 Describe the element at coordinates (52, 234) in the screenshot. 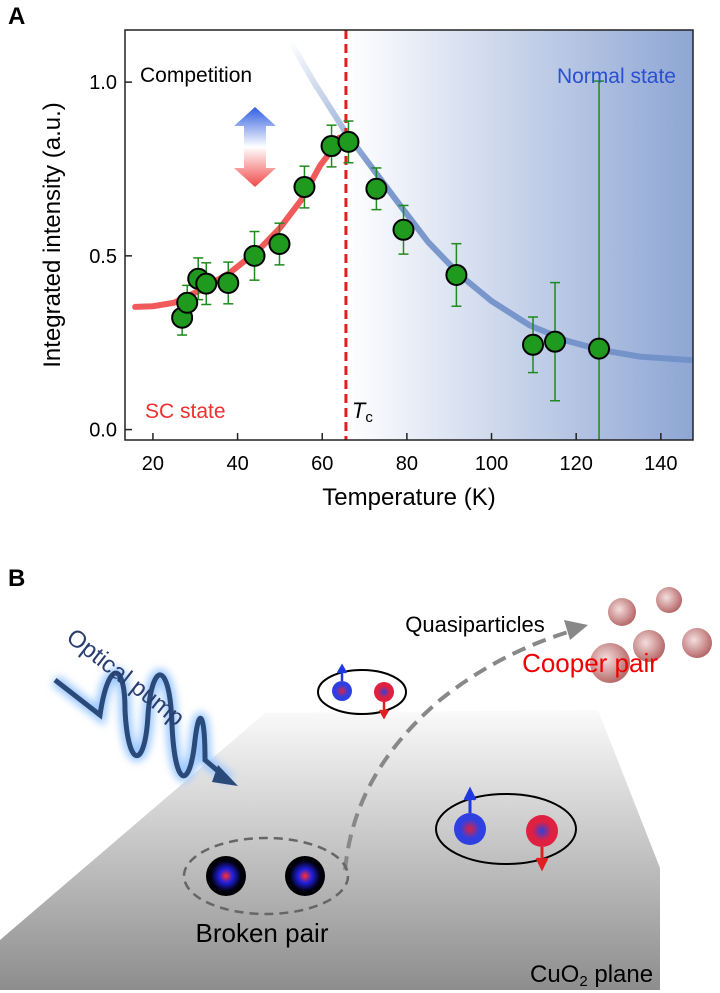

I see `y-axis-label: Integrated intensity (a.u.)` at that location.